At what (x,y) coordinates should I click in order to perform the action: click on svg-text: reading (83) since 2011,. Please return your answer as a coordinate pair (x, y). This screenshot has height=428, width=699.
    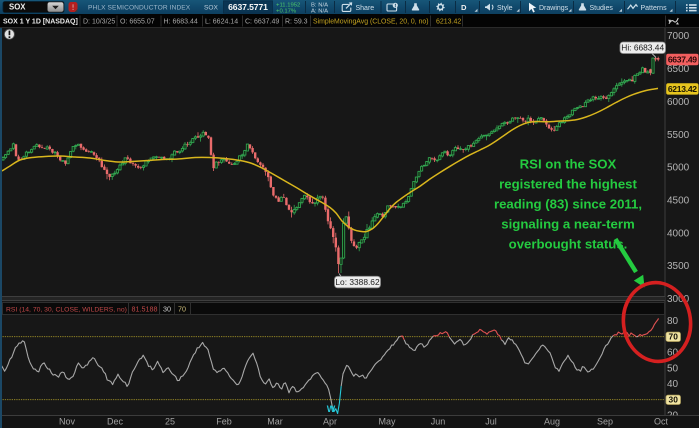
    Looking at the image, I should click on (568, 204).